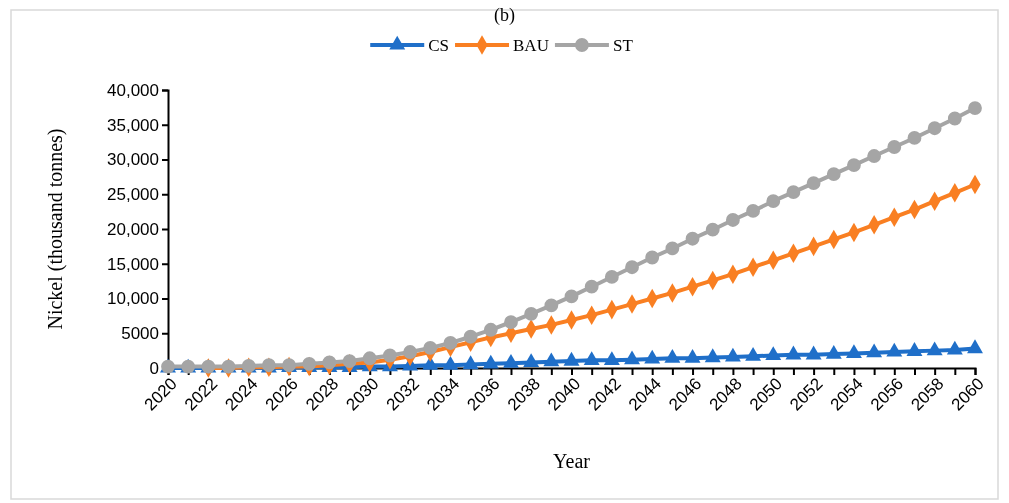  What do you see at coordinates (133, 125) in the screenshot?
I see `y-tick-label: 35,000` at bounding box center [133, 125].